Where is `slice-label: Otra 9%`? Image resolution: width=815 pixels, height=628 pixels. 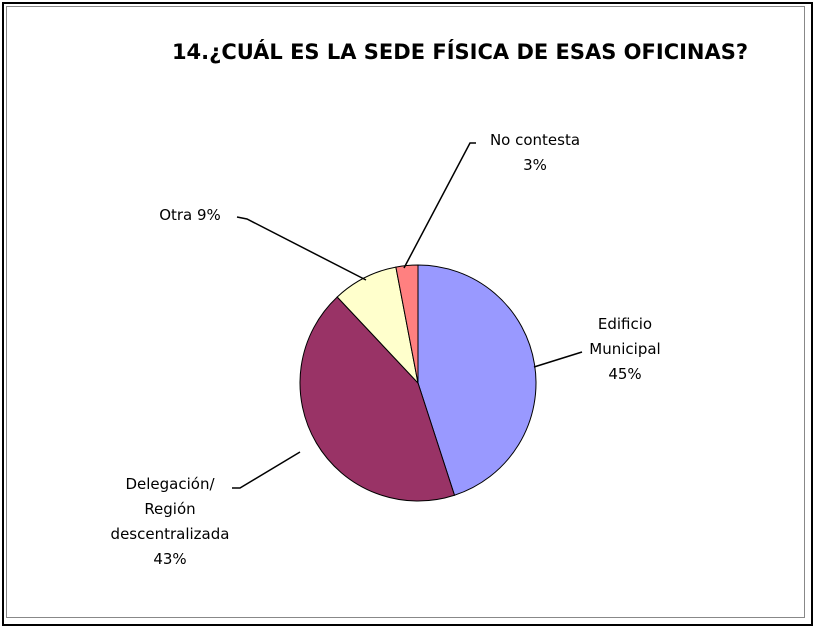
slice-label: Otra 9% is located at coordinates (190, 215).